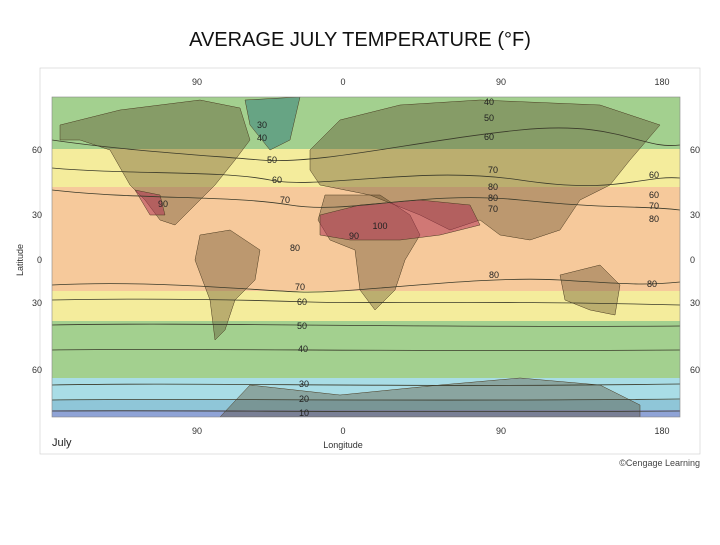 This screenshot has height=545, width=720. Describe the element at coordinates (360, 40) in the screenshot. I see `title: AVERAGE JULY TEMPERATURE (°F)` at that location.